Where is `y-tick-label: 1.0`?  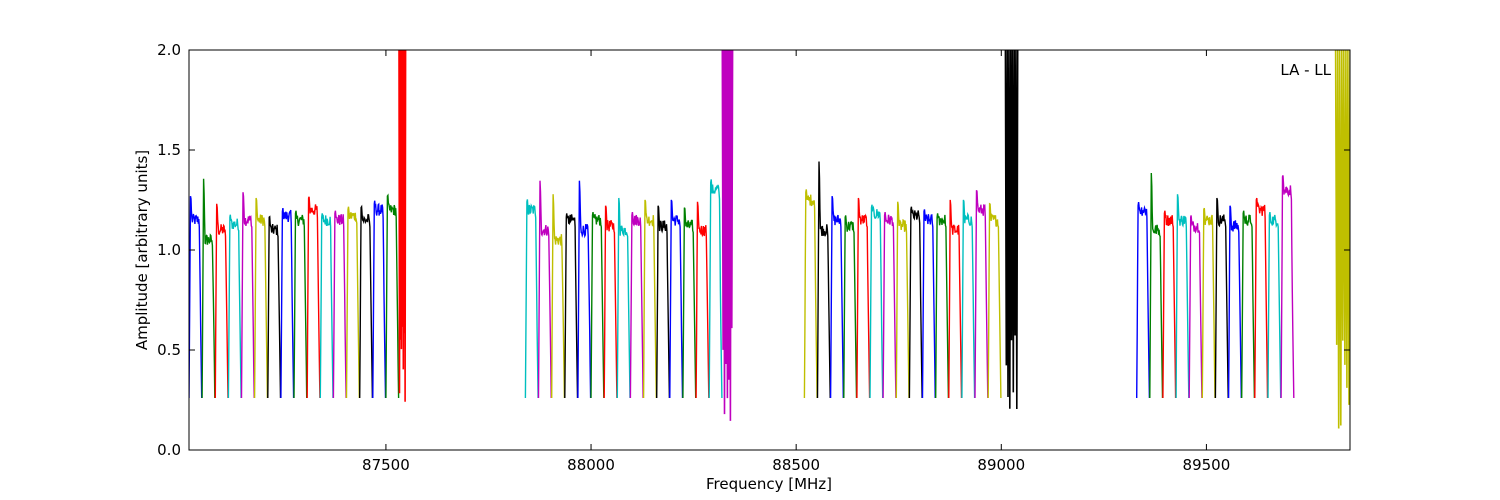 y-tick-label: 1.0 is located at coordinates (169, 250).